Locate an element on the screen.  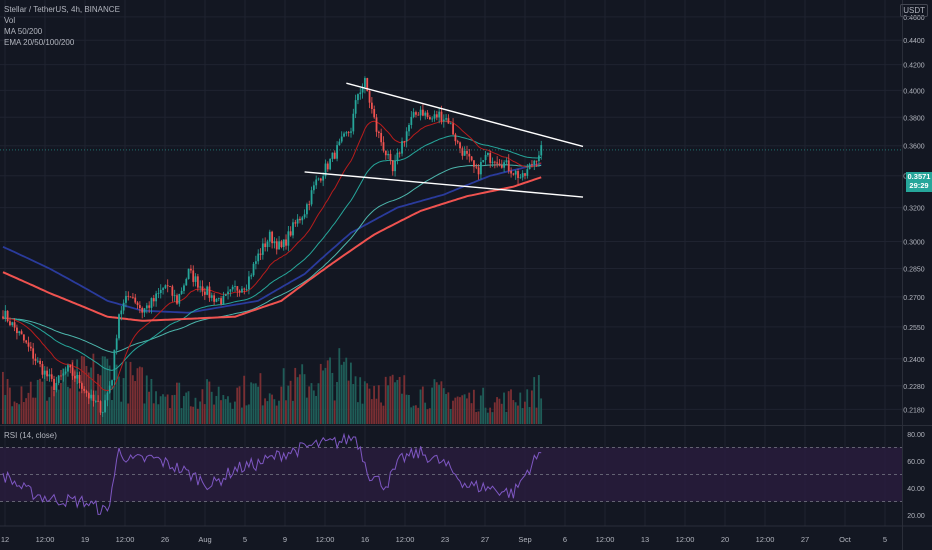
time-tick-label: 26 is located at coordinates (165, 539).